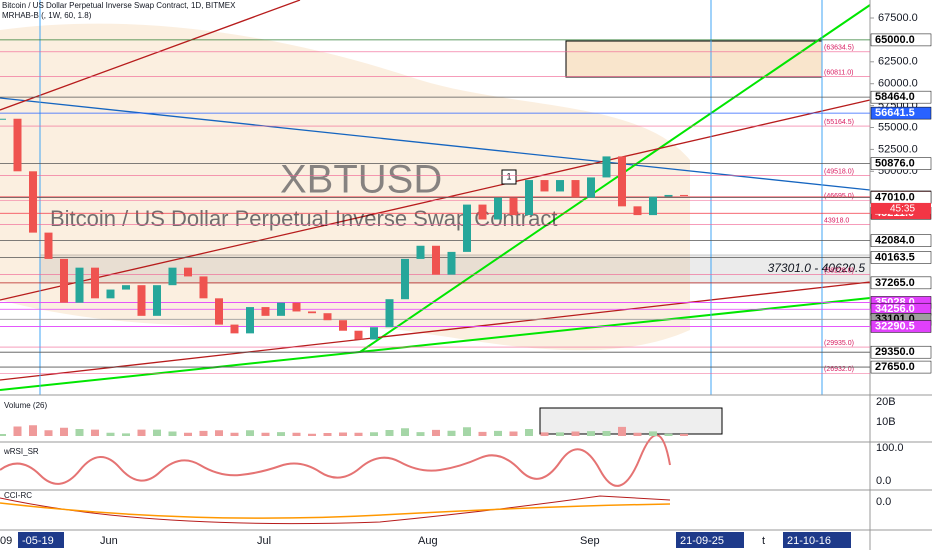  Describe the element at coordinates (109, 541) in the screenshot. I see `time-label: Jun` at that location.